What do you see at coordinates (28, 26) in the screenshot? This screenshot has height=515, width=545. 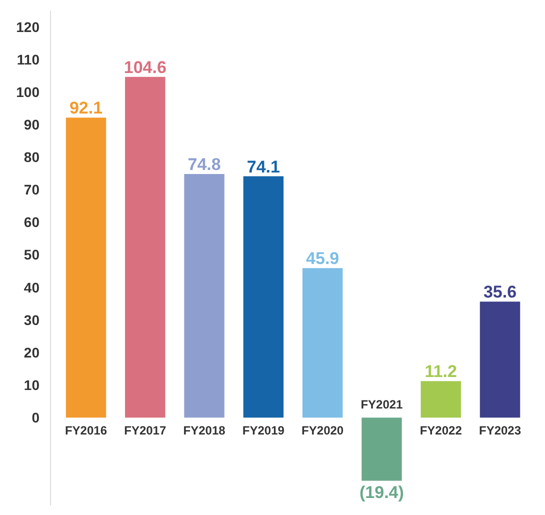 I see `y-tick-label: 120` at bounding box center [28, 26].